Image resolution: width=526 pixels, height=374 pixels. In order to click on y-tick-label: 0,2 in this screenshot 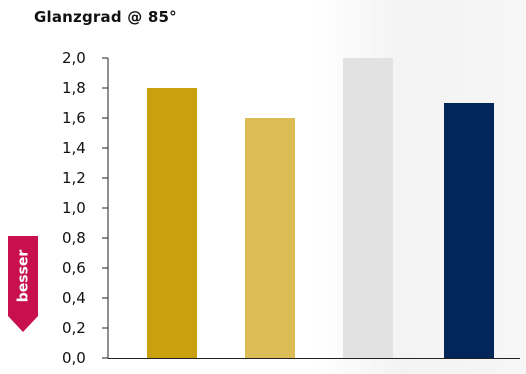, I will do `click(74, 328)`.